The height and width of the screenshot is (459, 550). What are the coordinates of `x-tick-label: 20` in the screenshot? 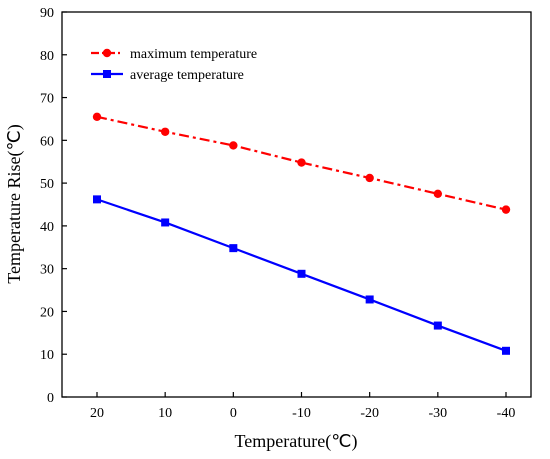 It's located at (97, 413).